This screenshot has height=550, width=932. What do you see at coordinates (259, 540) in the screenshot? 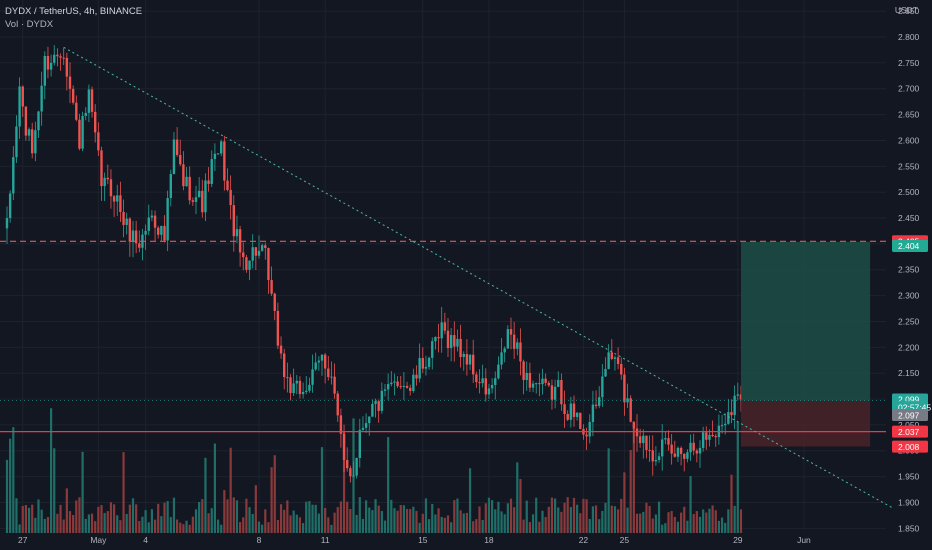
I see `x-tick-label: 8` at bounding box center [259, 540].